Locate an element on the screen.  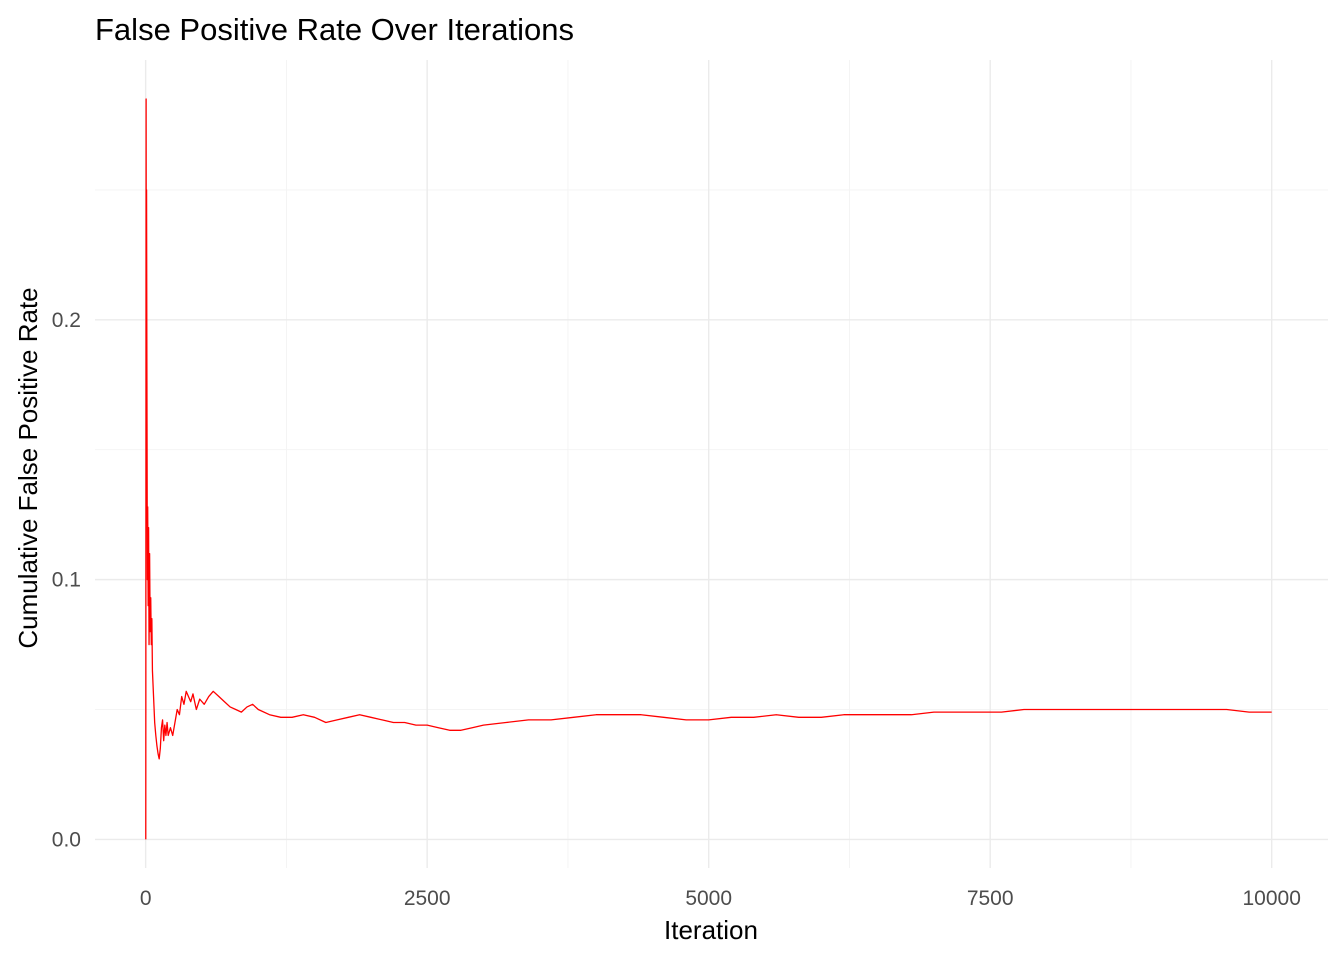
y-axis-title: Cumulative False Positive Rate is located at coordinates (28, 467).